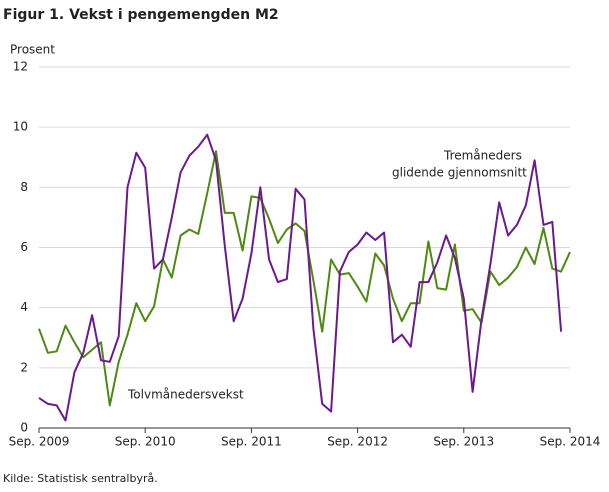 This screenshot has width=609, height=492. What do you see at coordinates (20, 127) in the screenshot?
I see `y-tick-label: 10` at bounding box center [20, 127].